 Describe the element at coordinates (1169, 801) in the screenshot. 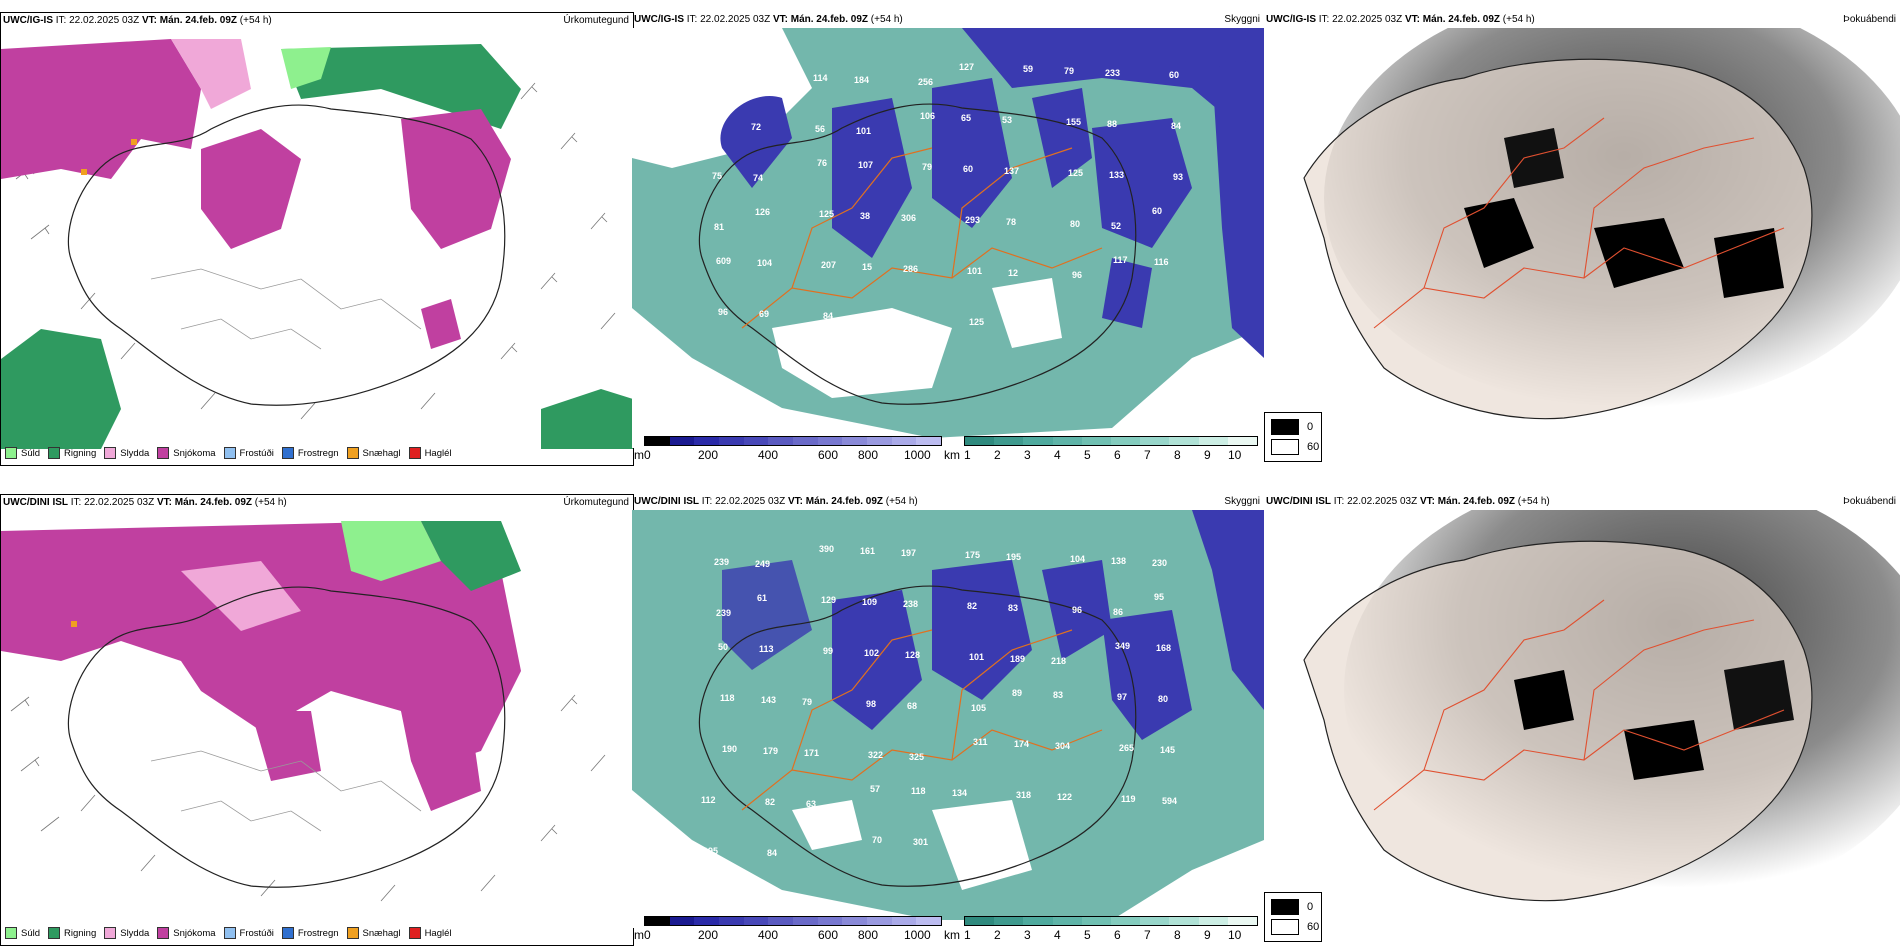

I see `ceiling-label: 594` at that location.